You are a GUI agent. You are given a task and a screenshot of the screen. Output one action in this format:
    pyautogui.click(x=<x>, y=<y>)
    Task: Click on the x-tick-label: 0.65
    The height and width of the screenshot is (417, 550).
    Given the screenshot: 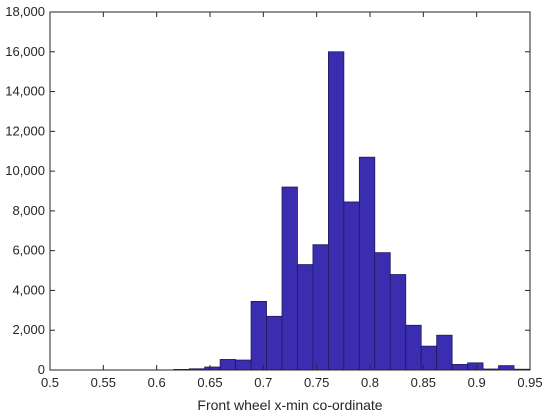 What is the action you would take?
    pyautogui.click(x=209, y=382)
    